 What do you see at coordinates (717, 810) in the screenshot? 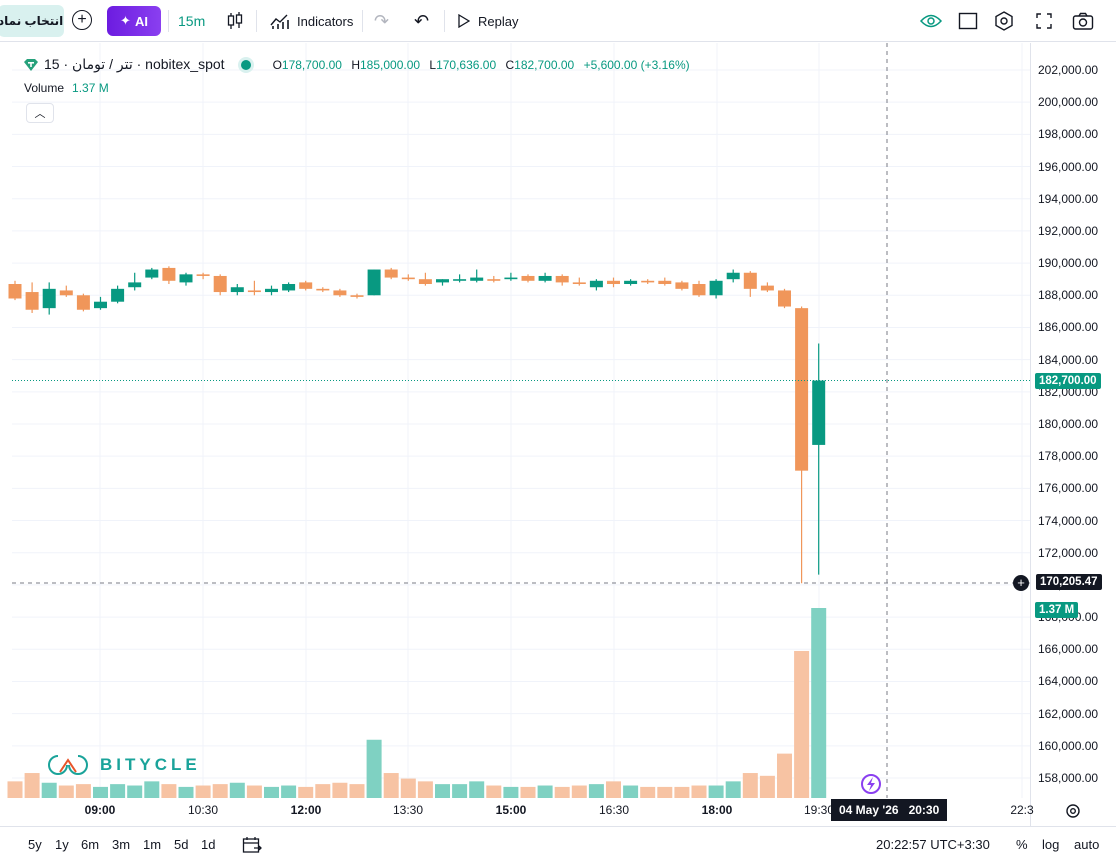
I see `time-tick-label: 18:00` at bounding box center [717, 810].